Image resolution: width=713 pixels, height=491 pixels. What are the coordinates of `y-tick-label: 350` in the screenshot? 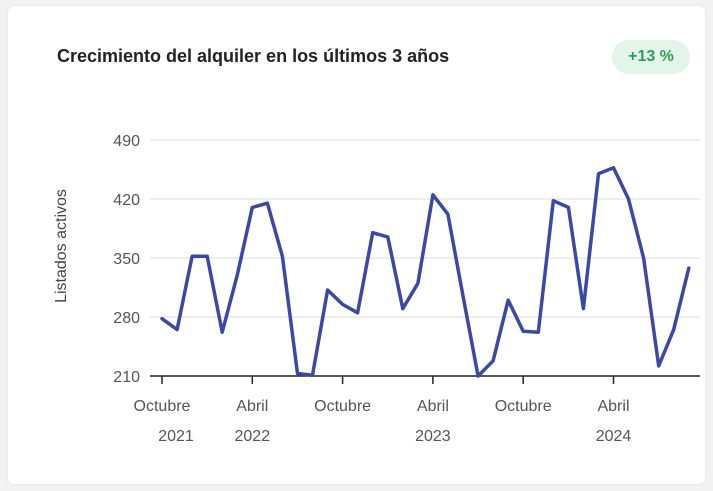 It's located at (126, 259).